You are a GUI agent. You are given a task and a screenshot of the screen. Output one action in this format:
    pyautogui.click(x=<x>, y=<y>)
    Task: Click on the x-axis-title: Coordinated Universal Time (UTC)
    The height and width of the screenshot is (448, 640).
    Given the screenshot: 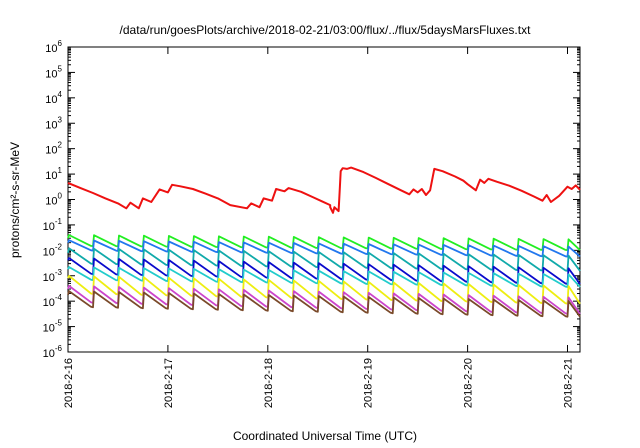 What is the action you would take?
    pyautogui.click(x=325, y=436)
    